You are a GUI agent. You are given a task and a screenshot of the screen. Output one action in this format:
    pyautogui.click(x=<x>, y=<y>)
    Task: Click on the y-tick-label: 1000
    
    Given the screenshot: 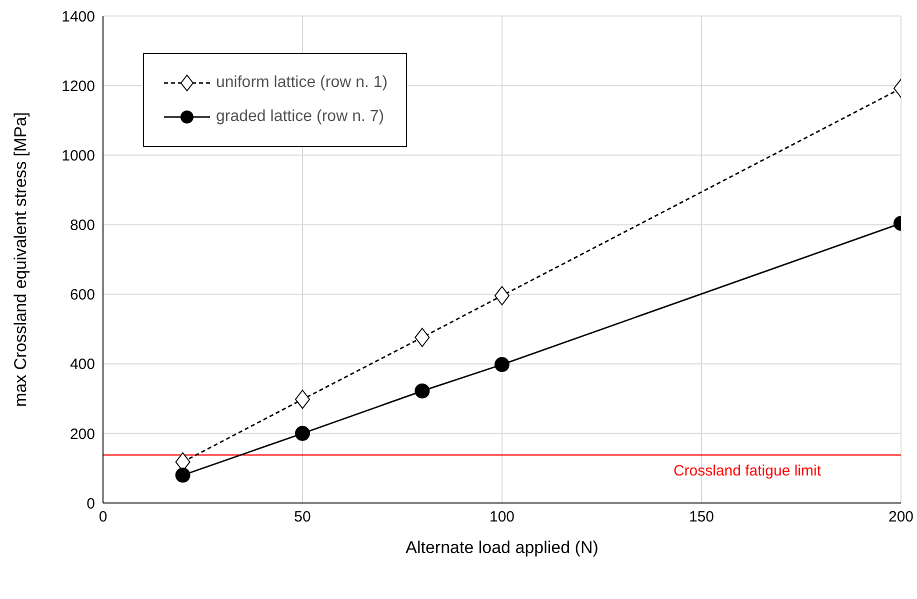 What is the action you would take?
    pyautogui.click(x=78, y=155)
    